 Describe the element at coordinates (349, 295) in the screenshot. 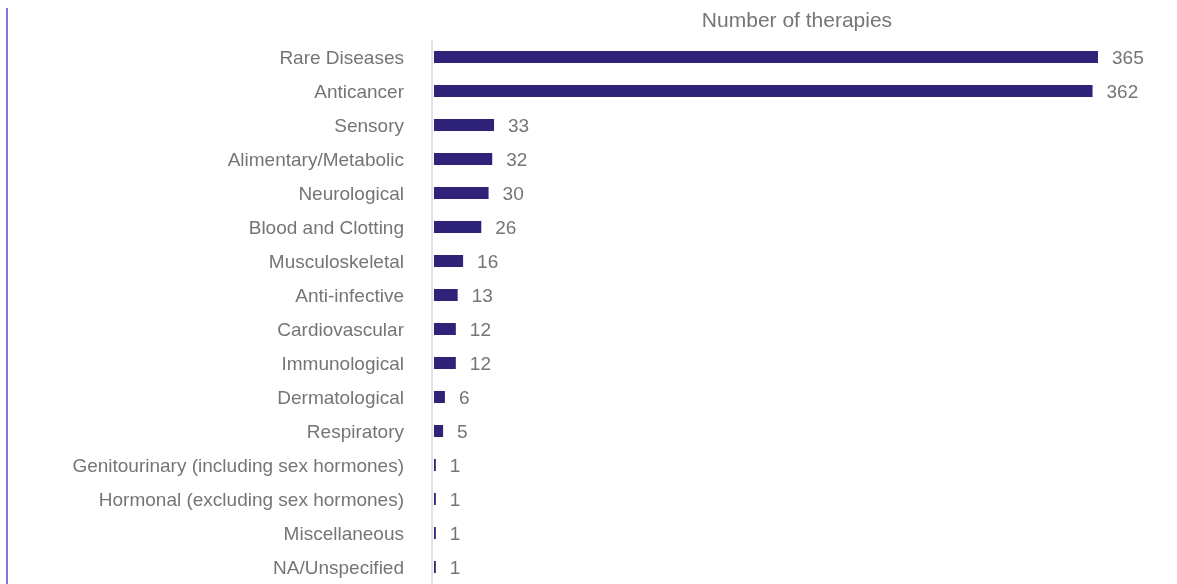

I see `y-tick-label: Anti-infective` at that location.